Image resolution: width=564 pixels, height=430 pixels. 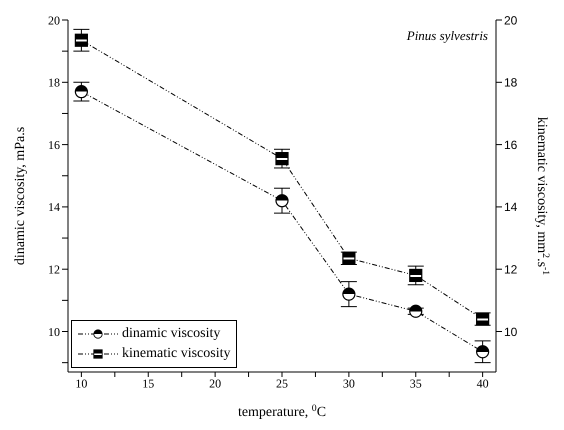 What do you see at coordinates (282, 383) in the screenshot?
I see `x-tick-label: 25` at bounding box center [282, 383].